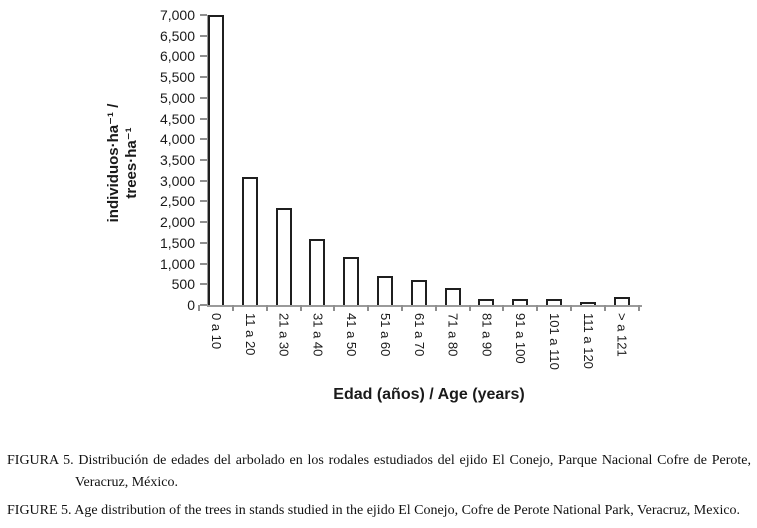  Describe the element at coordinates (191, 305) in the screenshot. I see `y-tick-label: 0` at that location.